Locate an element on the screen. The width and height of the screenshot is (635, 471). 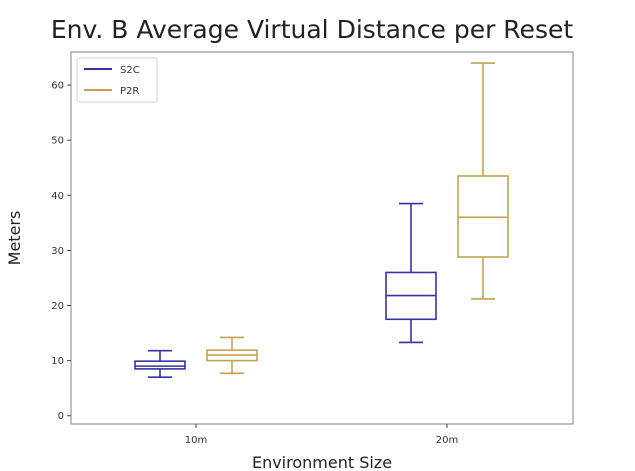
x-tick-label: 10m is located at coordinates (196, 440).